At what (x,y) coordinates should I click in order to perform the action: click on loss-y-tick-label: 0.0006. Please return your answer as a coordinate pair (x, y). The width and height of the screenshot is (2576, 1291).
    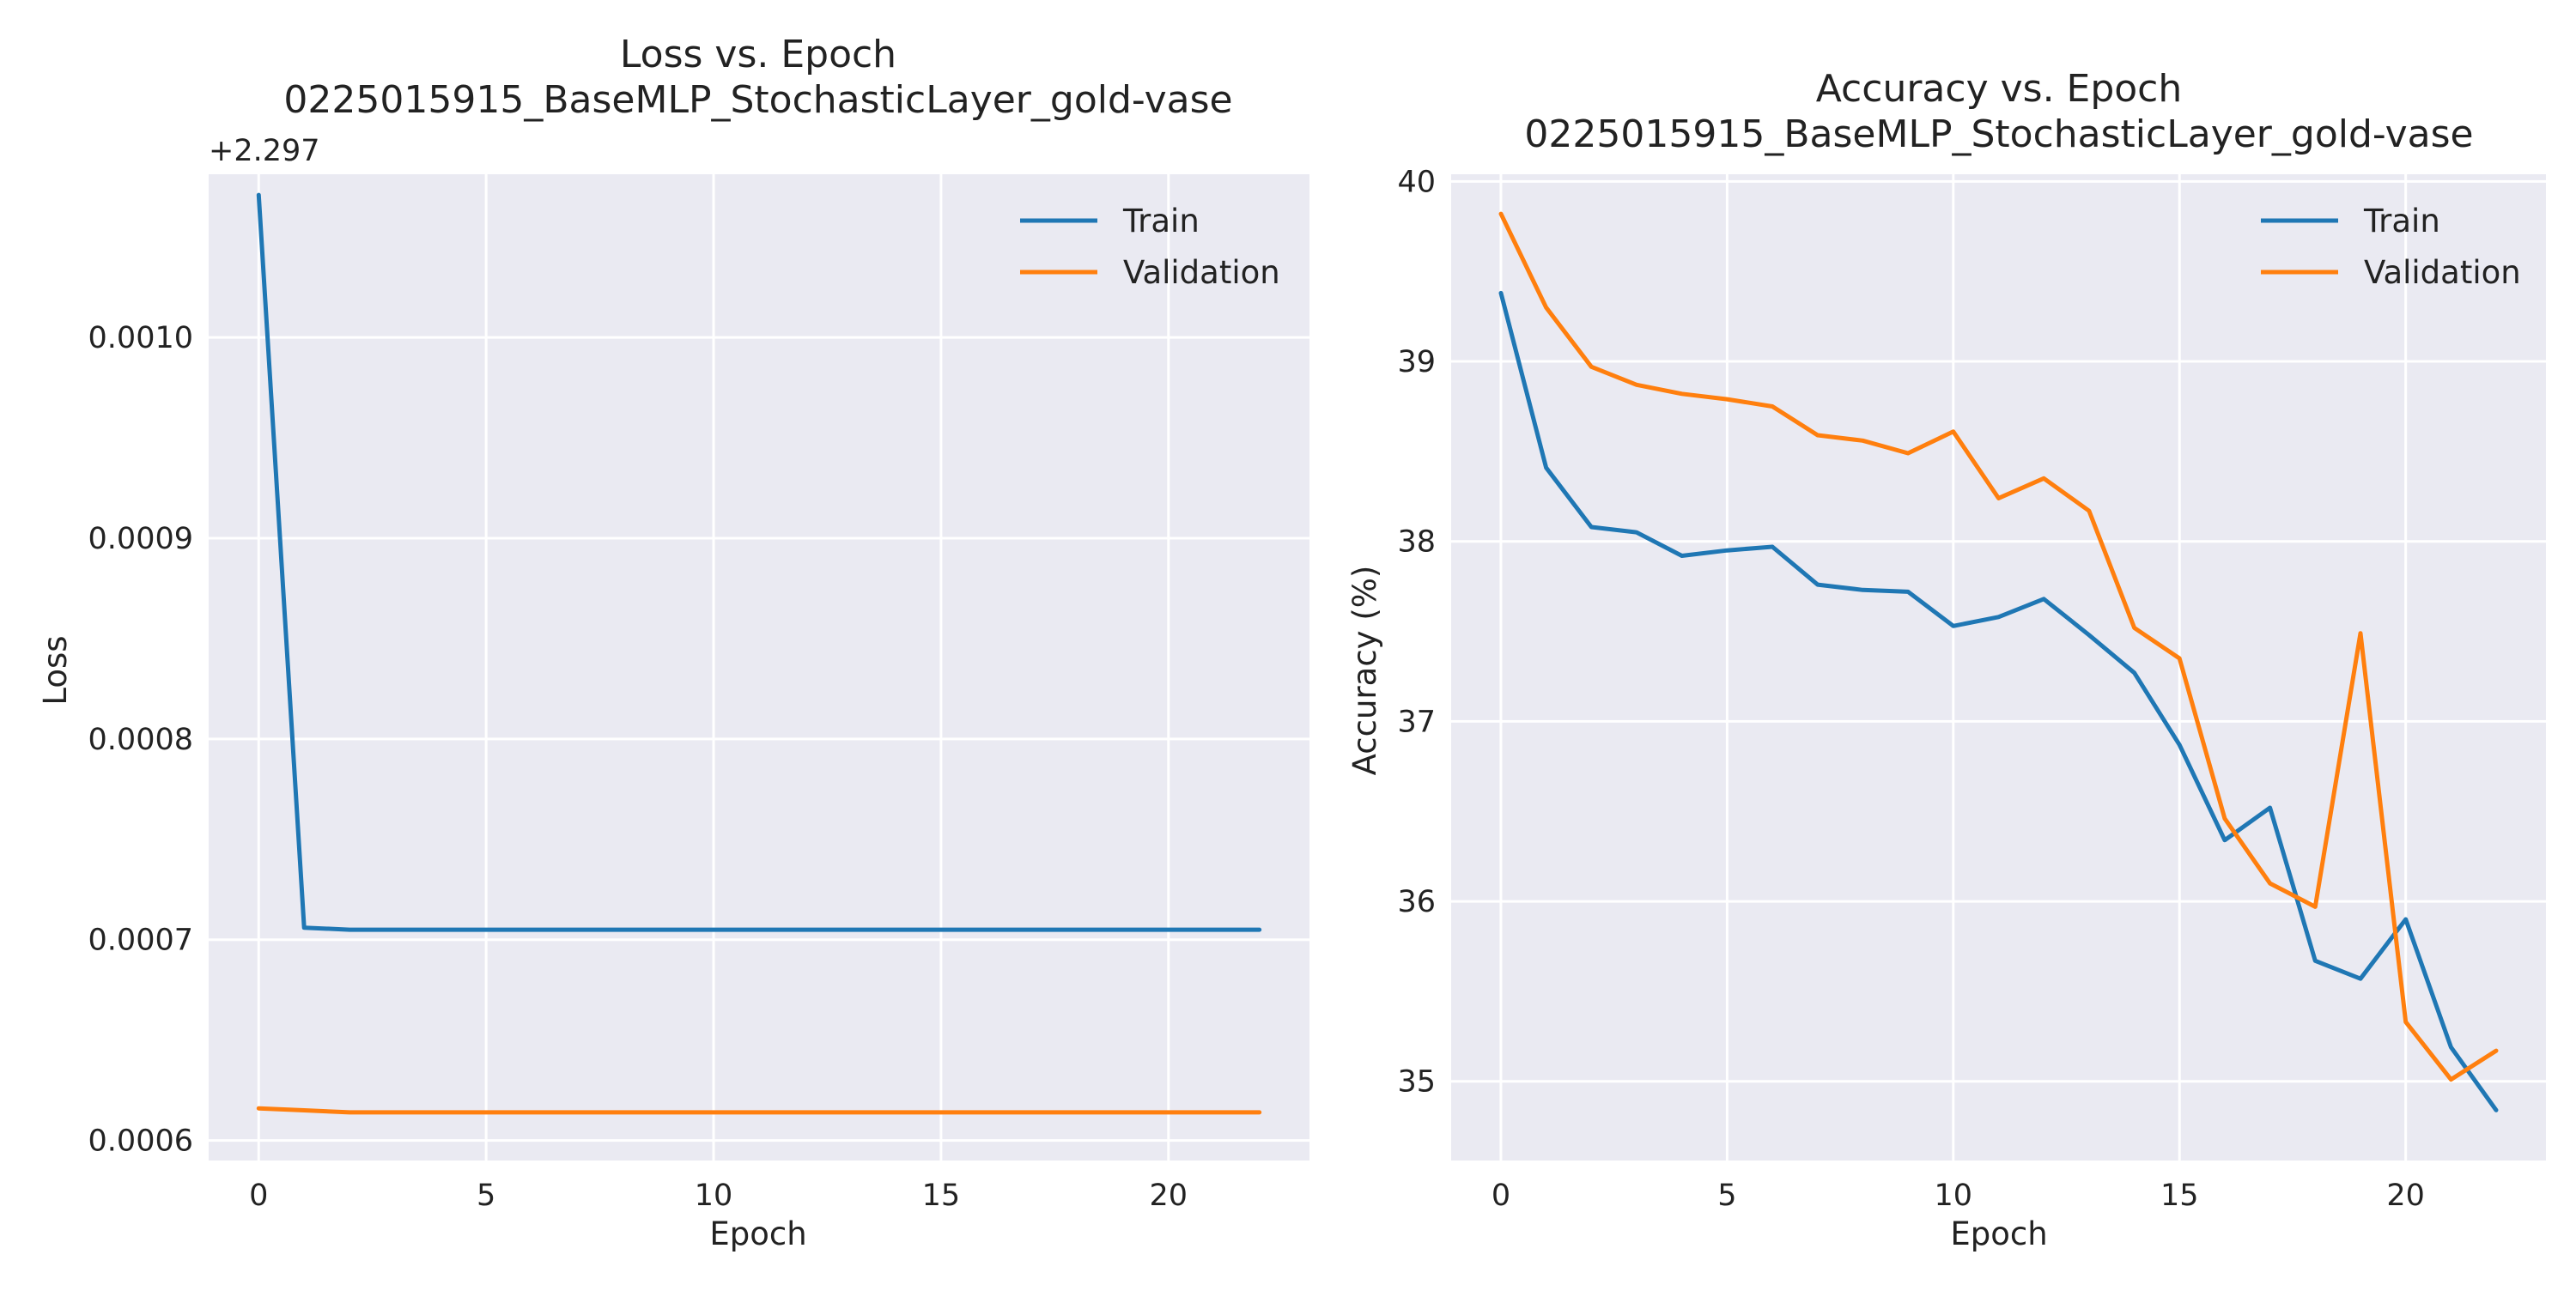
    Looking at the image, I should click on (140, 1141).